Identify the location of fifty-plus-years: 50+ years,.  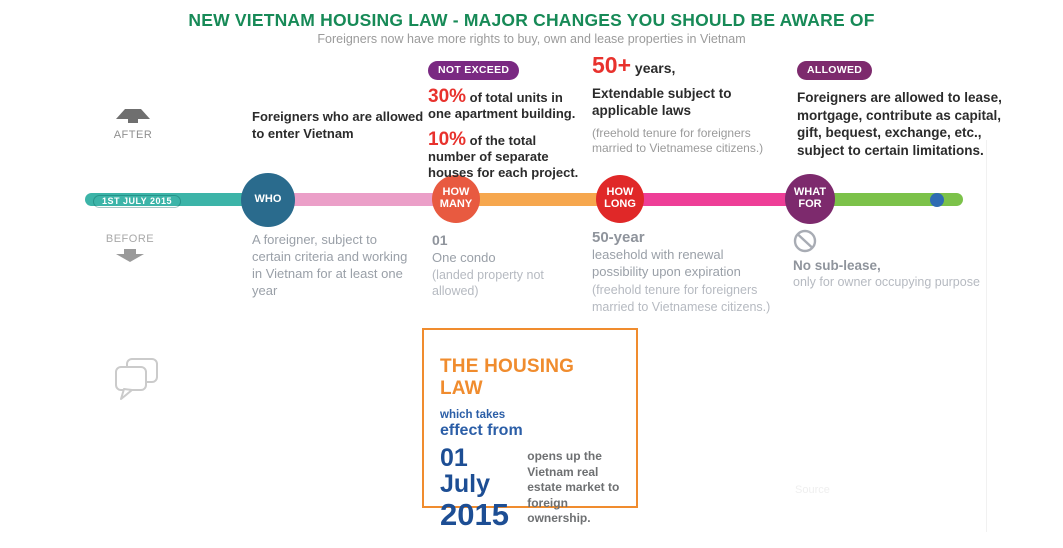
(689, 65).